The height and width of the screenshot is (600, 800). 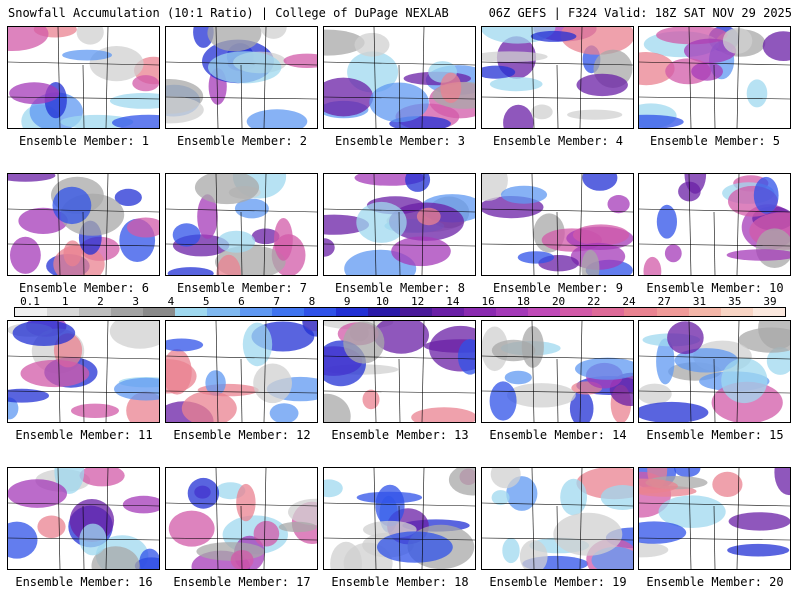 What do you see at coordinates (400, 288) in the screenshot?
I see `ensemble-member-label: Ensemble Member: 8` at bounding box center [400, 288].